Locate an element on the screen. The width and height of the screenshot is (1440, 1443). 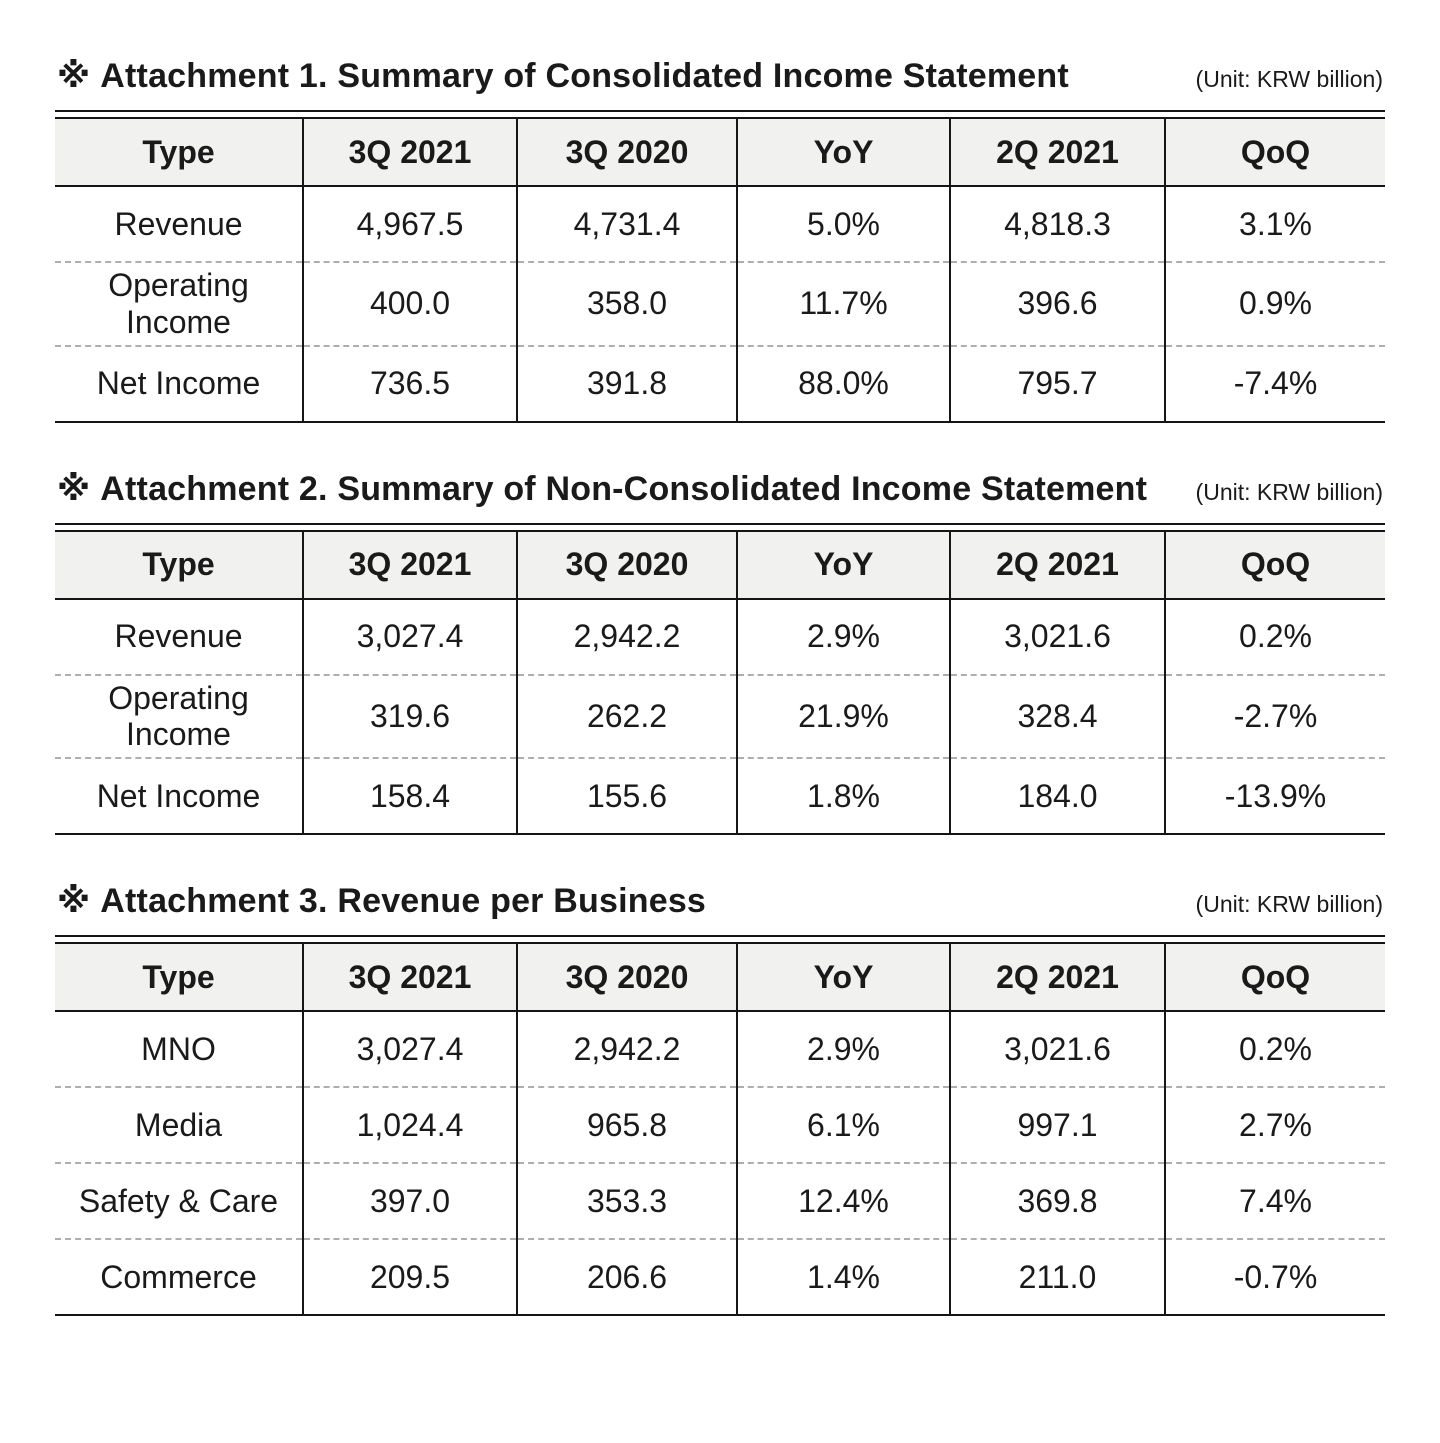
table-cell: 397.0 is located at coordinates (409, 1201).